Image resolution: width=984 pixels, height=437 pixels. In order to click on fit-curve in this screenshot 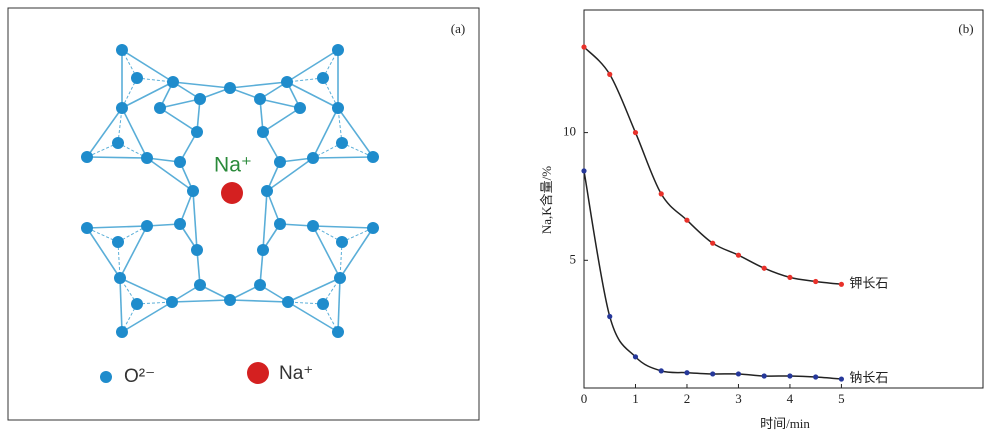, I will do `click(712, 166)`.